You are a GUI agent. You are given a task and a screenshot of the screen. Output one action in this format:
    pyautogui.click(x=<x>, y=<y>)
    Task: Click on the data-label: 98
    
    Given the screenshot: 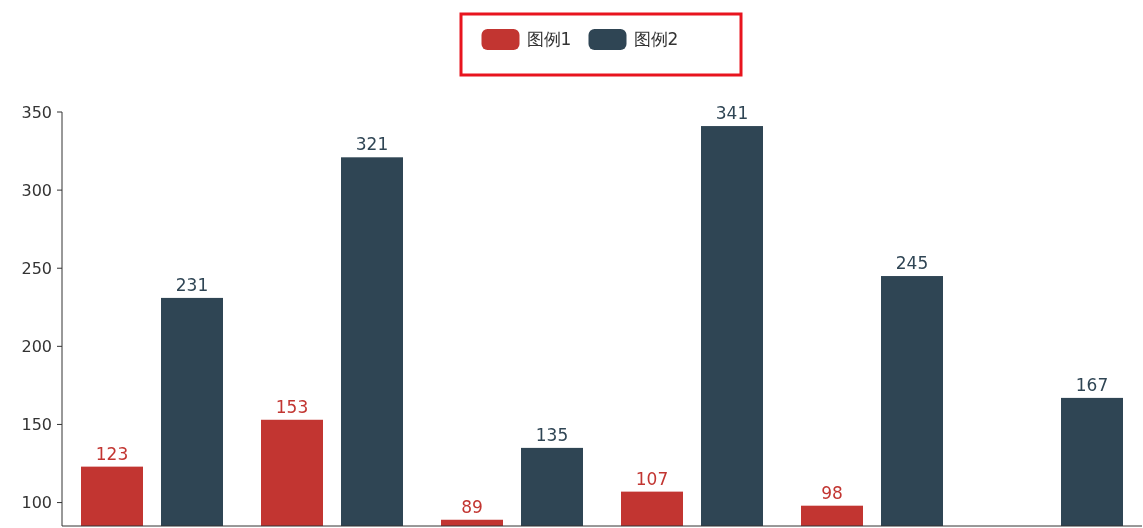 What is the action you would take?
    pyautogui.click(x=832, y=492)
    